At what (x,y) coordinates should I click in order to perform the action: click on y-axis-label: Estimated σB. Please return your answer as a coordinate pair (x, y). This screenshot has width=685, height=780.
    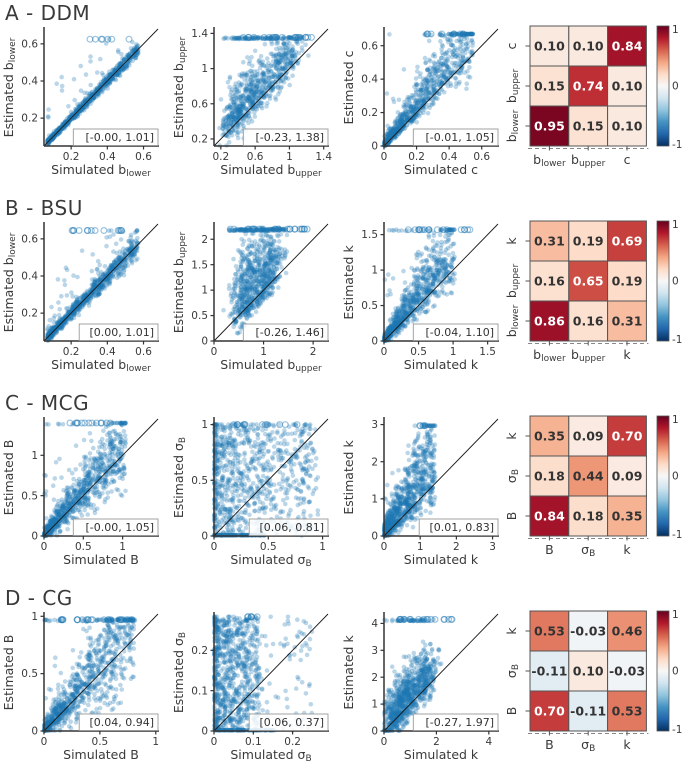
    Looking at the image, I should click on (179, 477).